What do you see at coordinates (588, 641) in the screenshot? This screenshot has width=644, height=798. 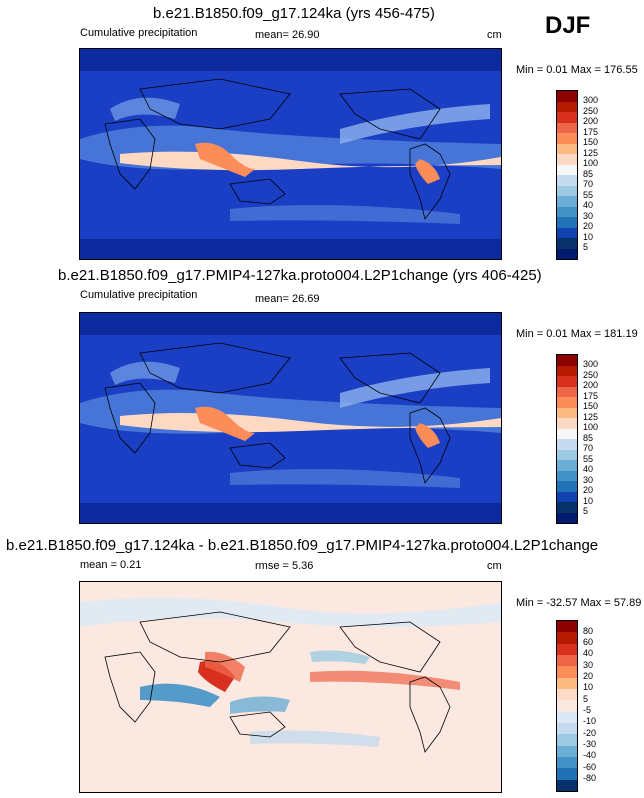 I see `colorbar-tick: 60` at bounding box center [588, 641].